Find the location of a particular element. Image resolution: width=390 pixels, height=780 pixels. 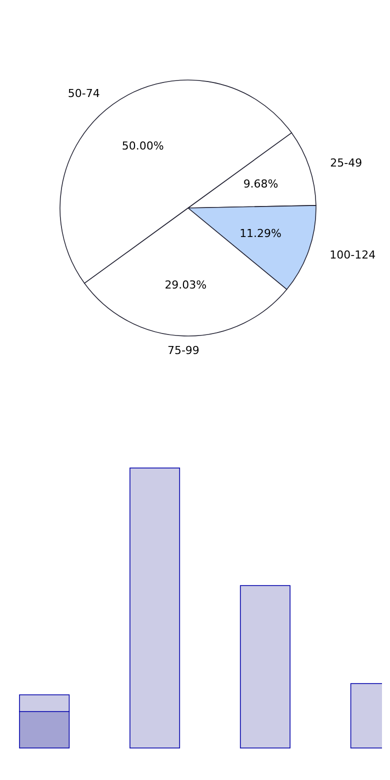

slice-label: 100-124 is located at coordinates (353, 255).